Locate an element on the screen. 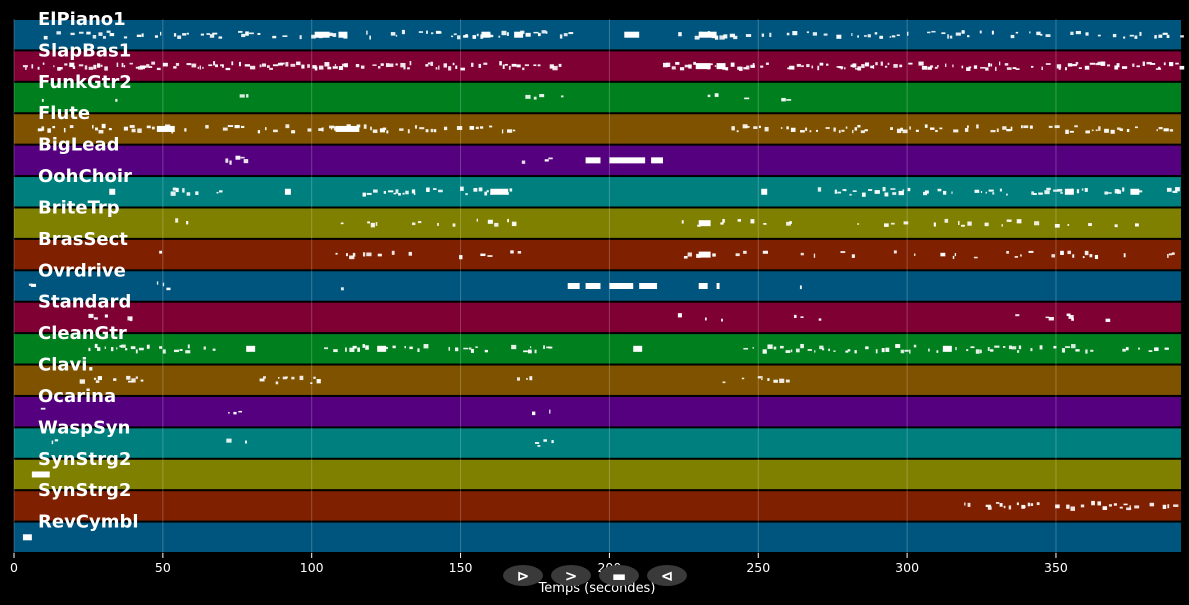  stop-button: ▬ is located at coordinates (619, 575).